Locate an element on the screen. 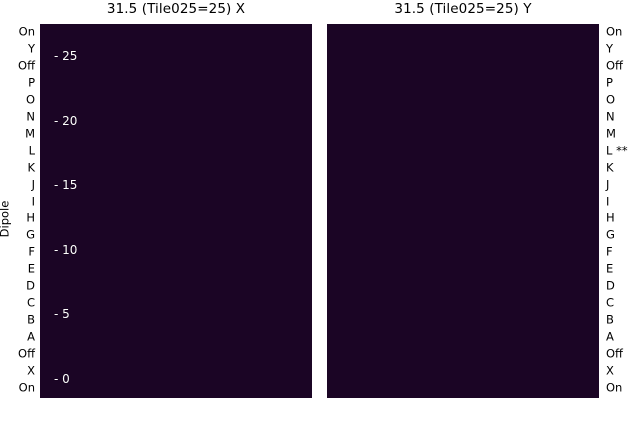  category-tick: L ** is located at coordinates (617, 149).